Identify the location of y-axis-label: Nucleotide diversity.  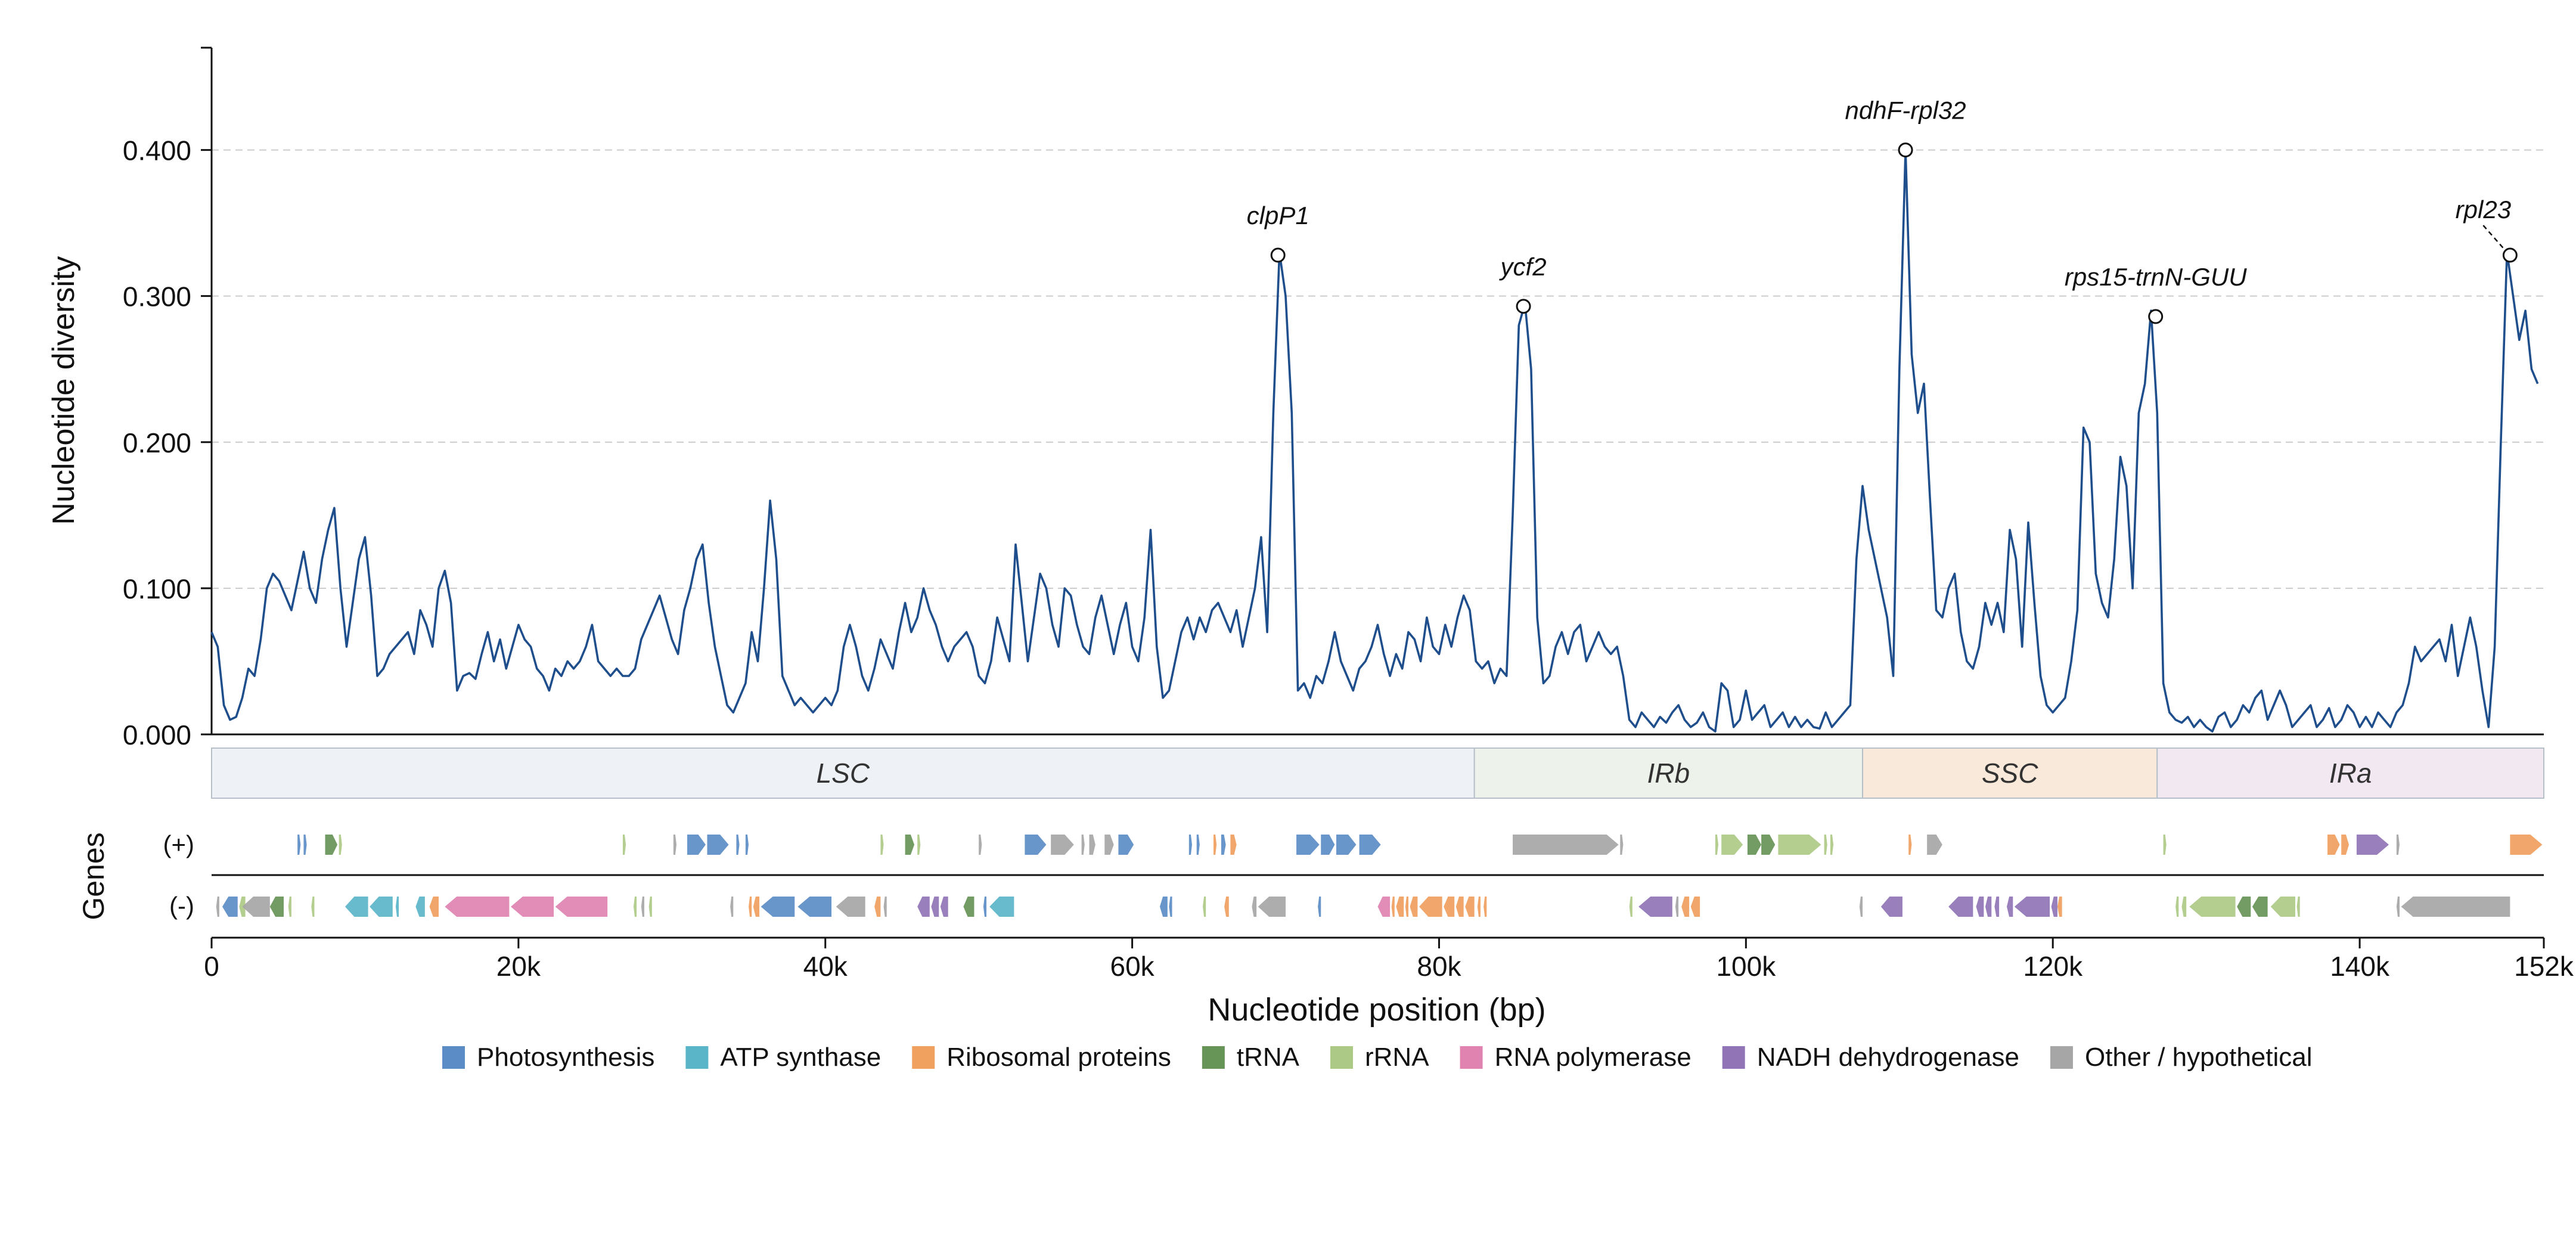
(64, 390).